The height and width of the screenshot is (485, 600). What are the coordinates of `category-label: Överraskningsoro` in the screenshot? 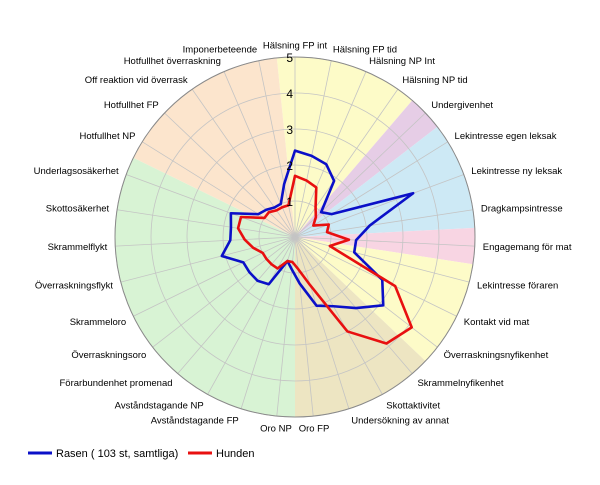 It's located at (108, 355).